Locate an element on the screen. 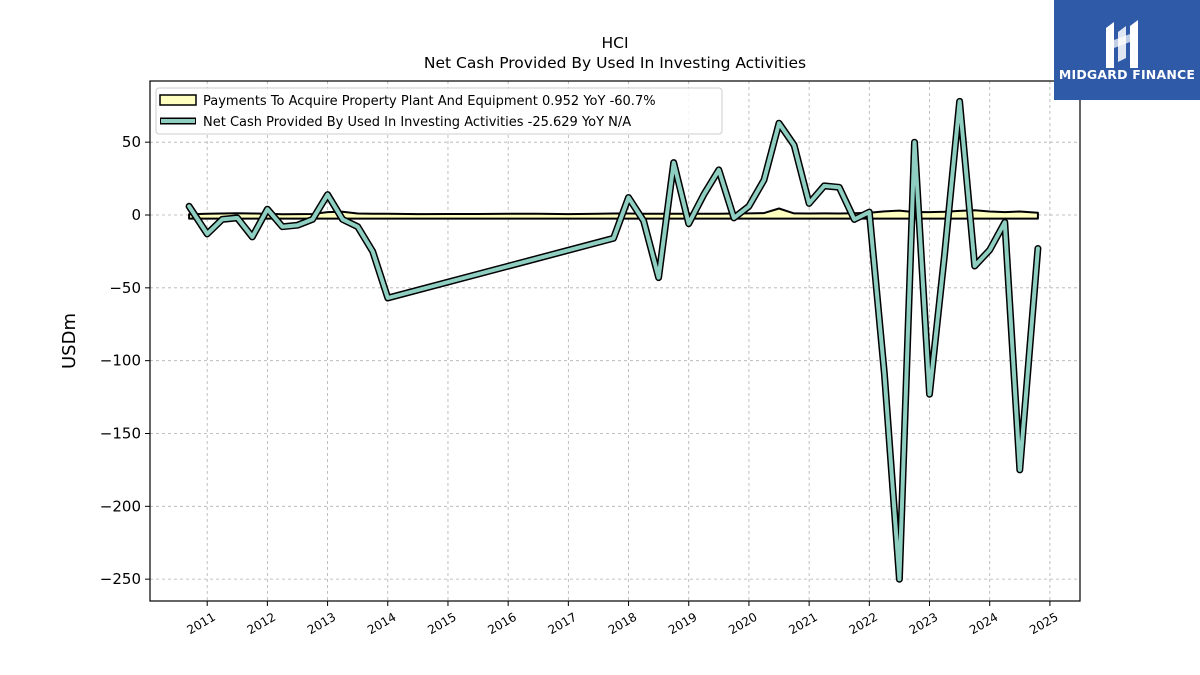 This screenshot has height=675, width=1200. legend-box is located at coordinates (439, 111).